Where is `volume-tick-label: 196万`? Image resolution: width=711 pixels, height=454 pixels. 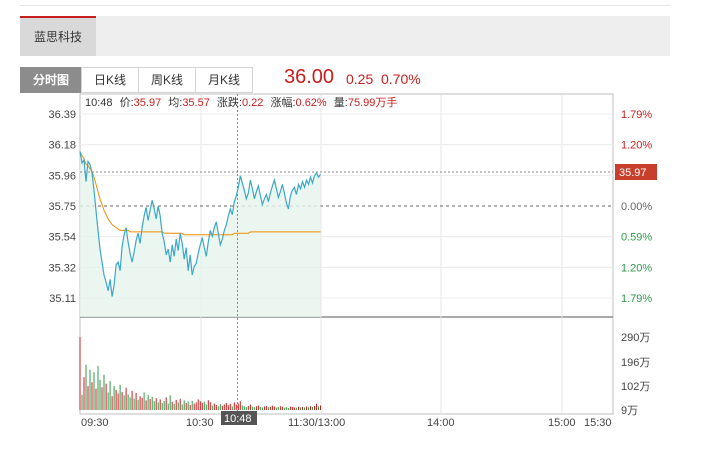
volume-tick-label: 196万 is located at coordinates (635, 363).